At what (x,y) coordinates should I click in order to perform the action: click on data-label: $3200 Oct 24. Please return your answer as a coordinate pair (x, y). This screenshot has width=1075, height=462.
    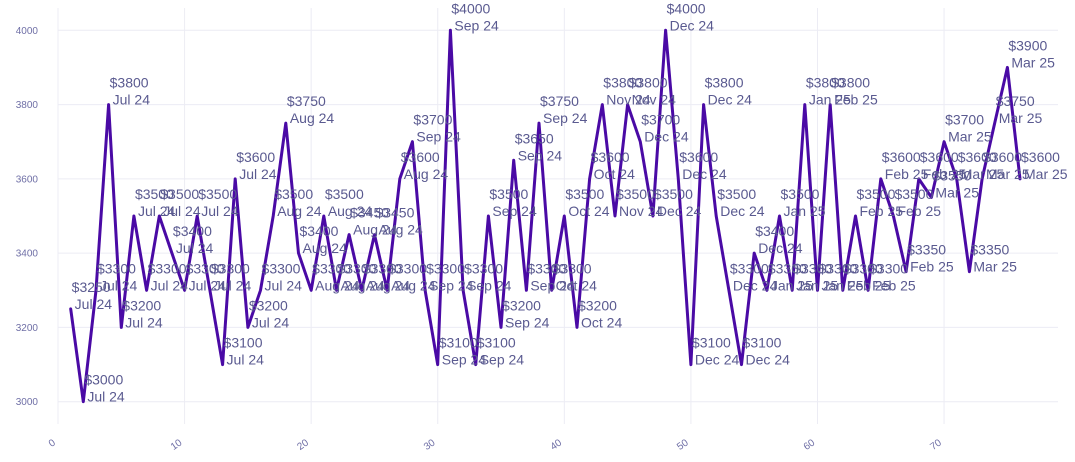
    Looking at the image, I should click on (600, 313).